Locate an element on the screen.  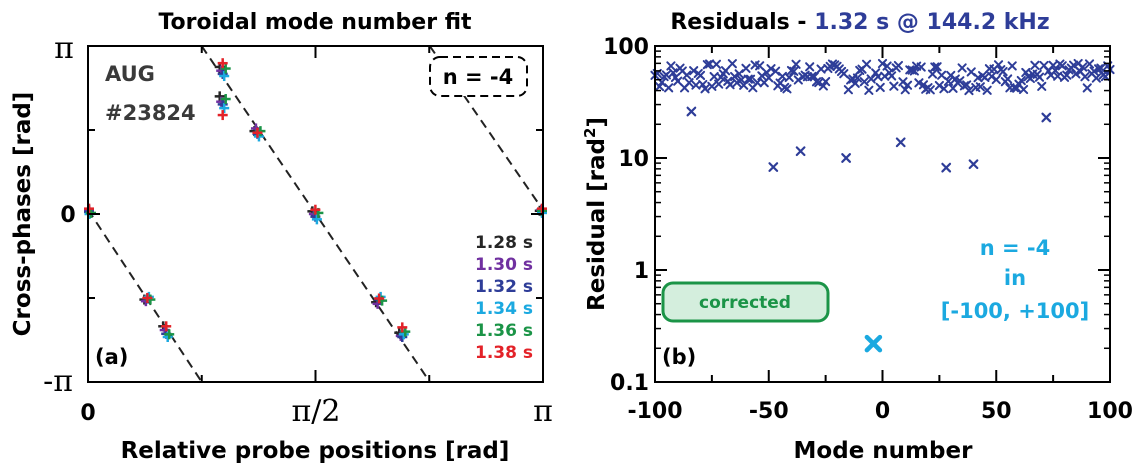
point-1.38s-8 is located at coordinates (402, 327).